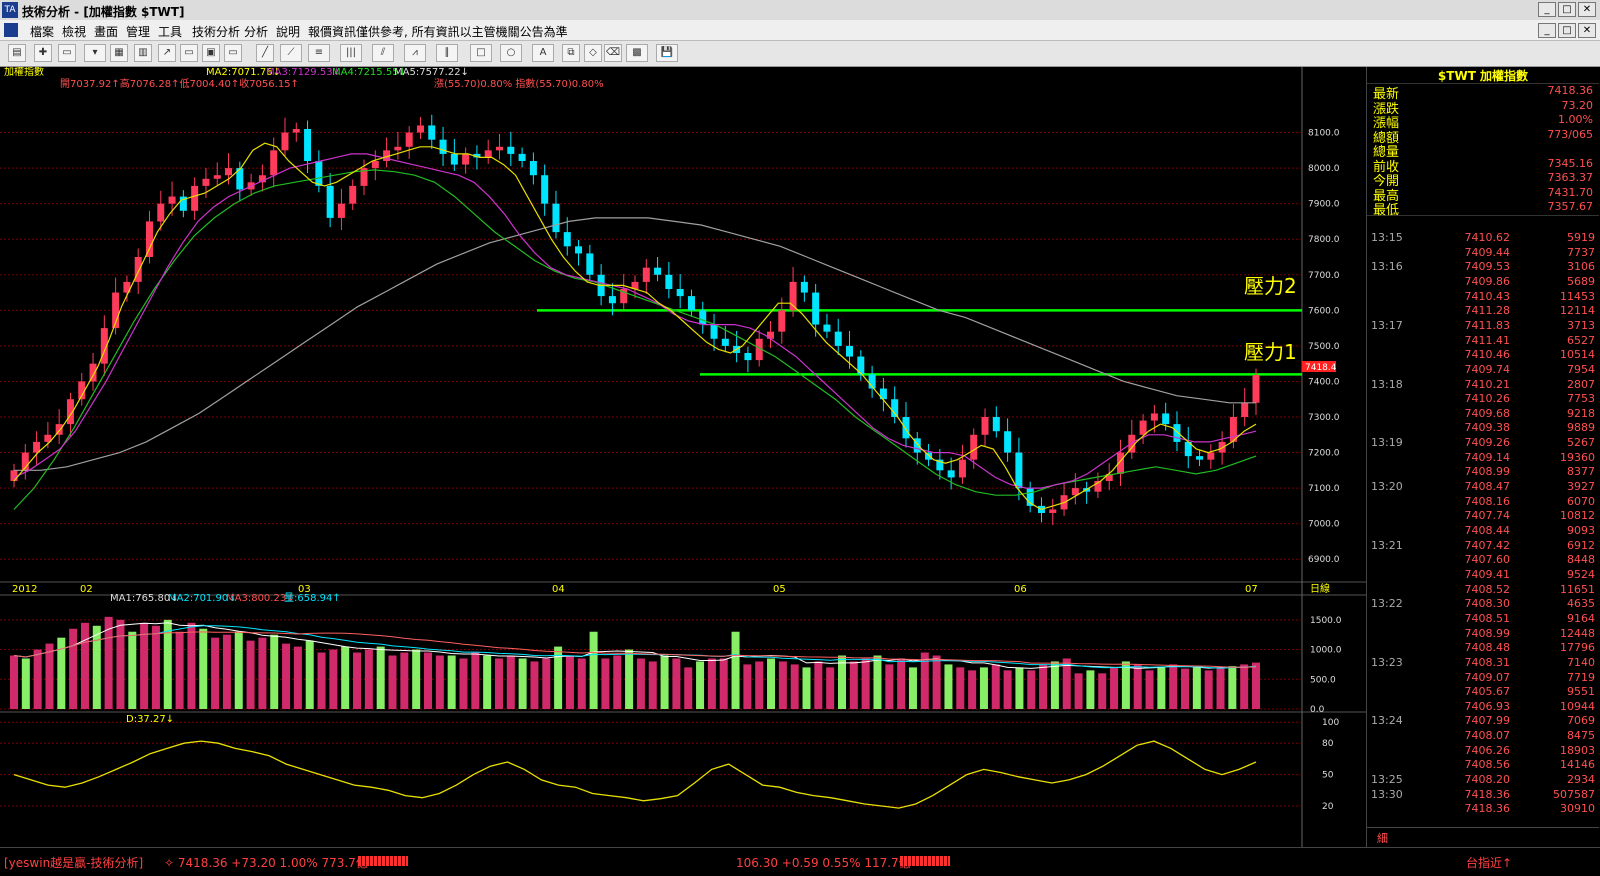 This screenshot has height=876, width=1600. I want to click on menu-view: 檢視, so click(74, 32).